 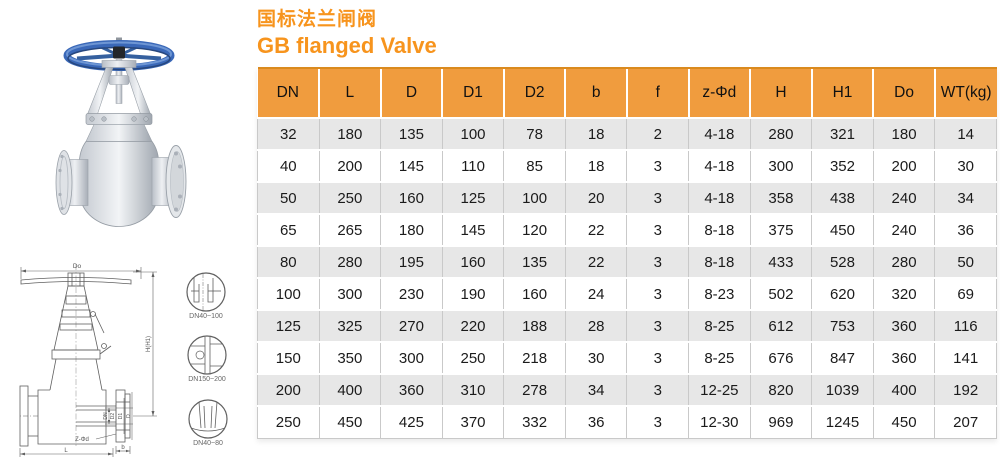 What do you see at coordinates (842, 293) in the screenshot?
I see `table-cell: 620` at bounding box center [842, 293].